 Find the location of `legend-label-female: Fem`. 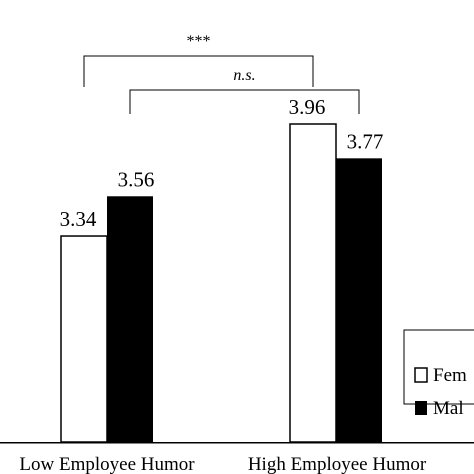

legend-label-female: Fem is located at coordinates (450, 375).